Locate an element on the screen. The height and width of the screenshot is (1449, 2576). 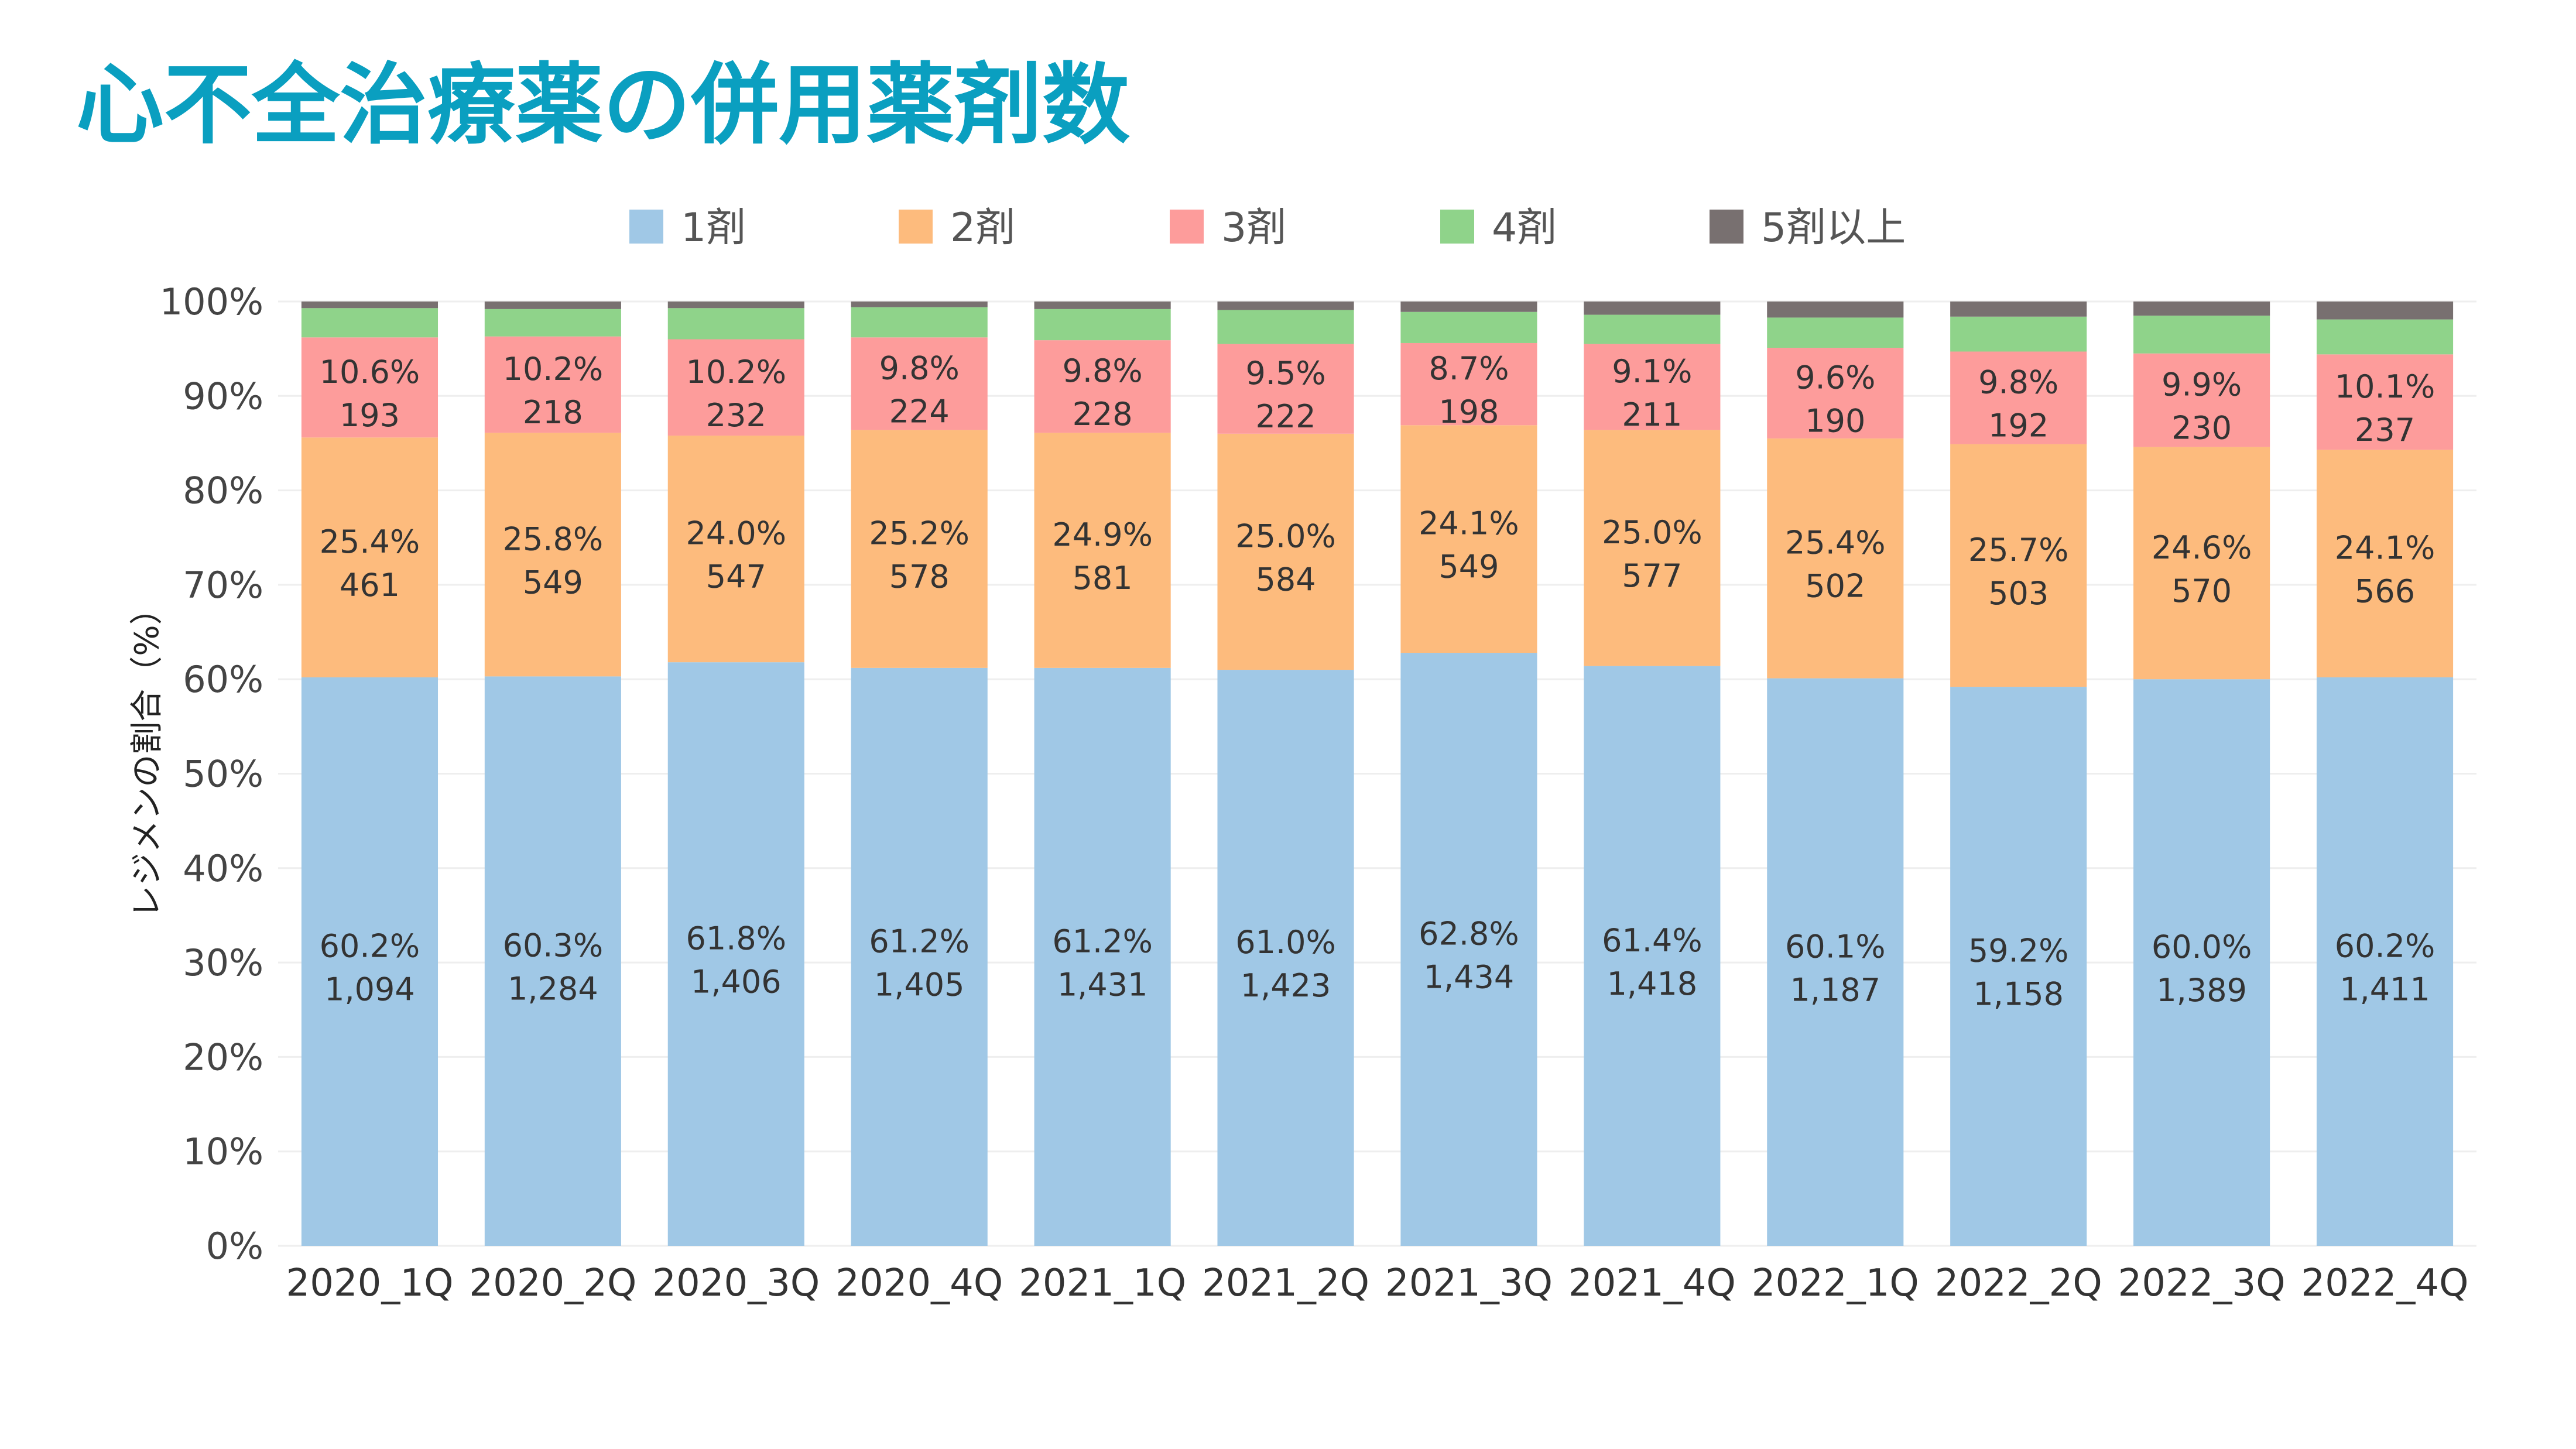
legend-item: 5剤以上 is located at coordinates (1808, 228).